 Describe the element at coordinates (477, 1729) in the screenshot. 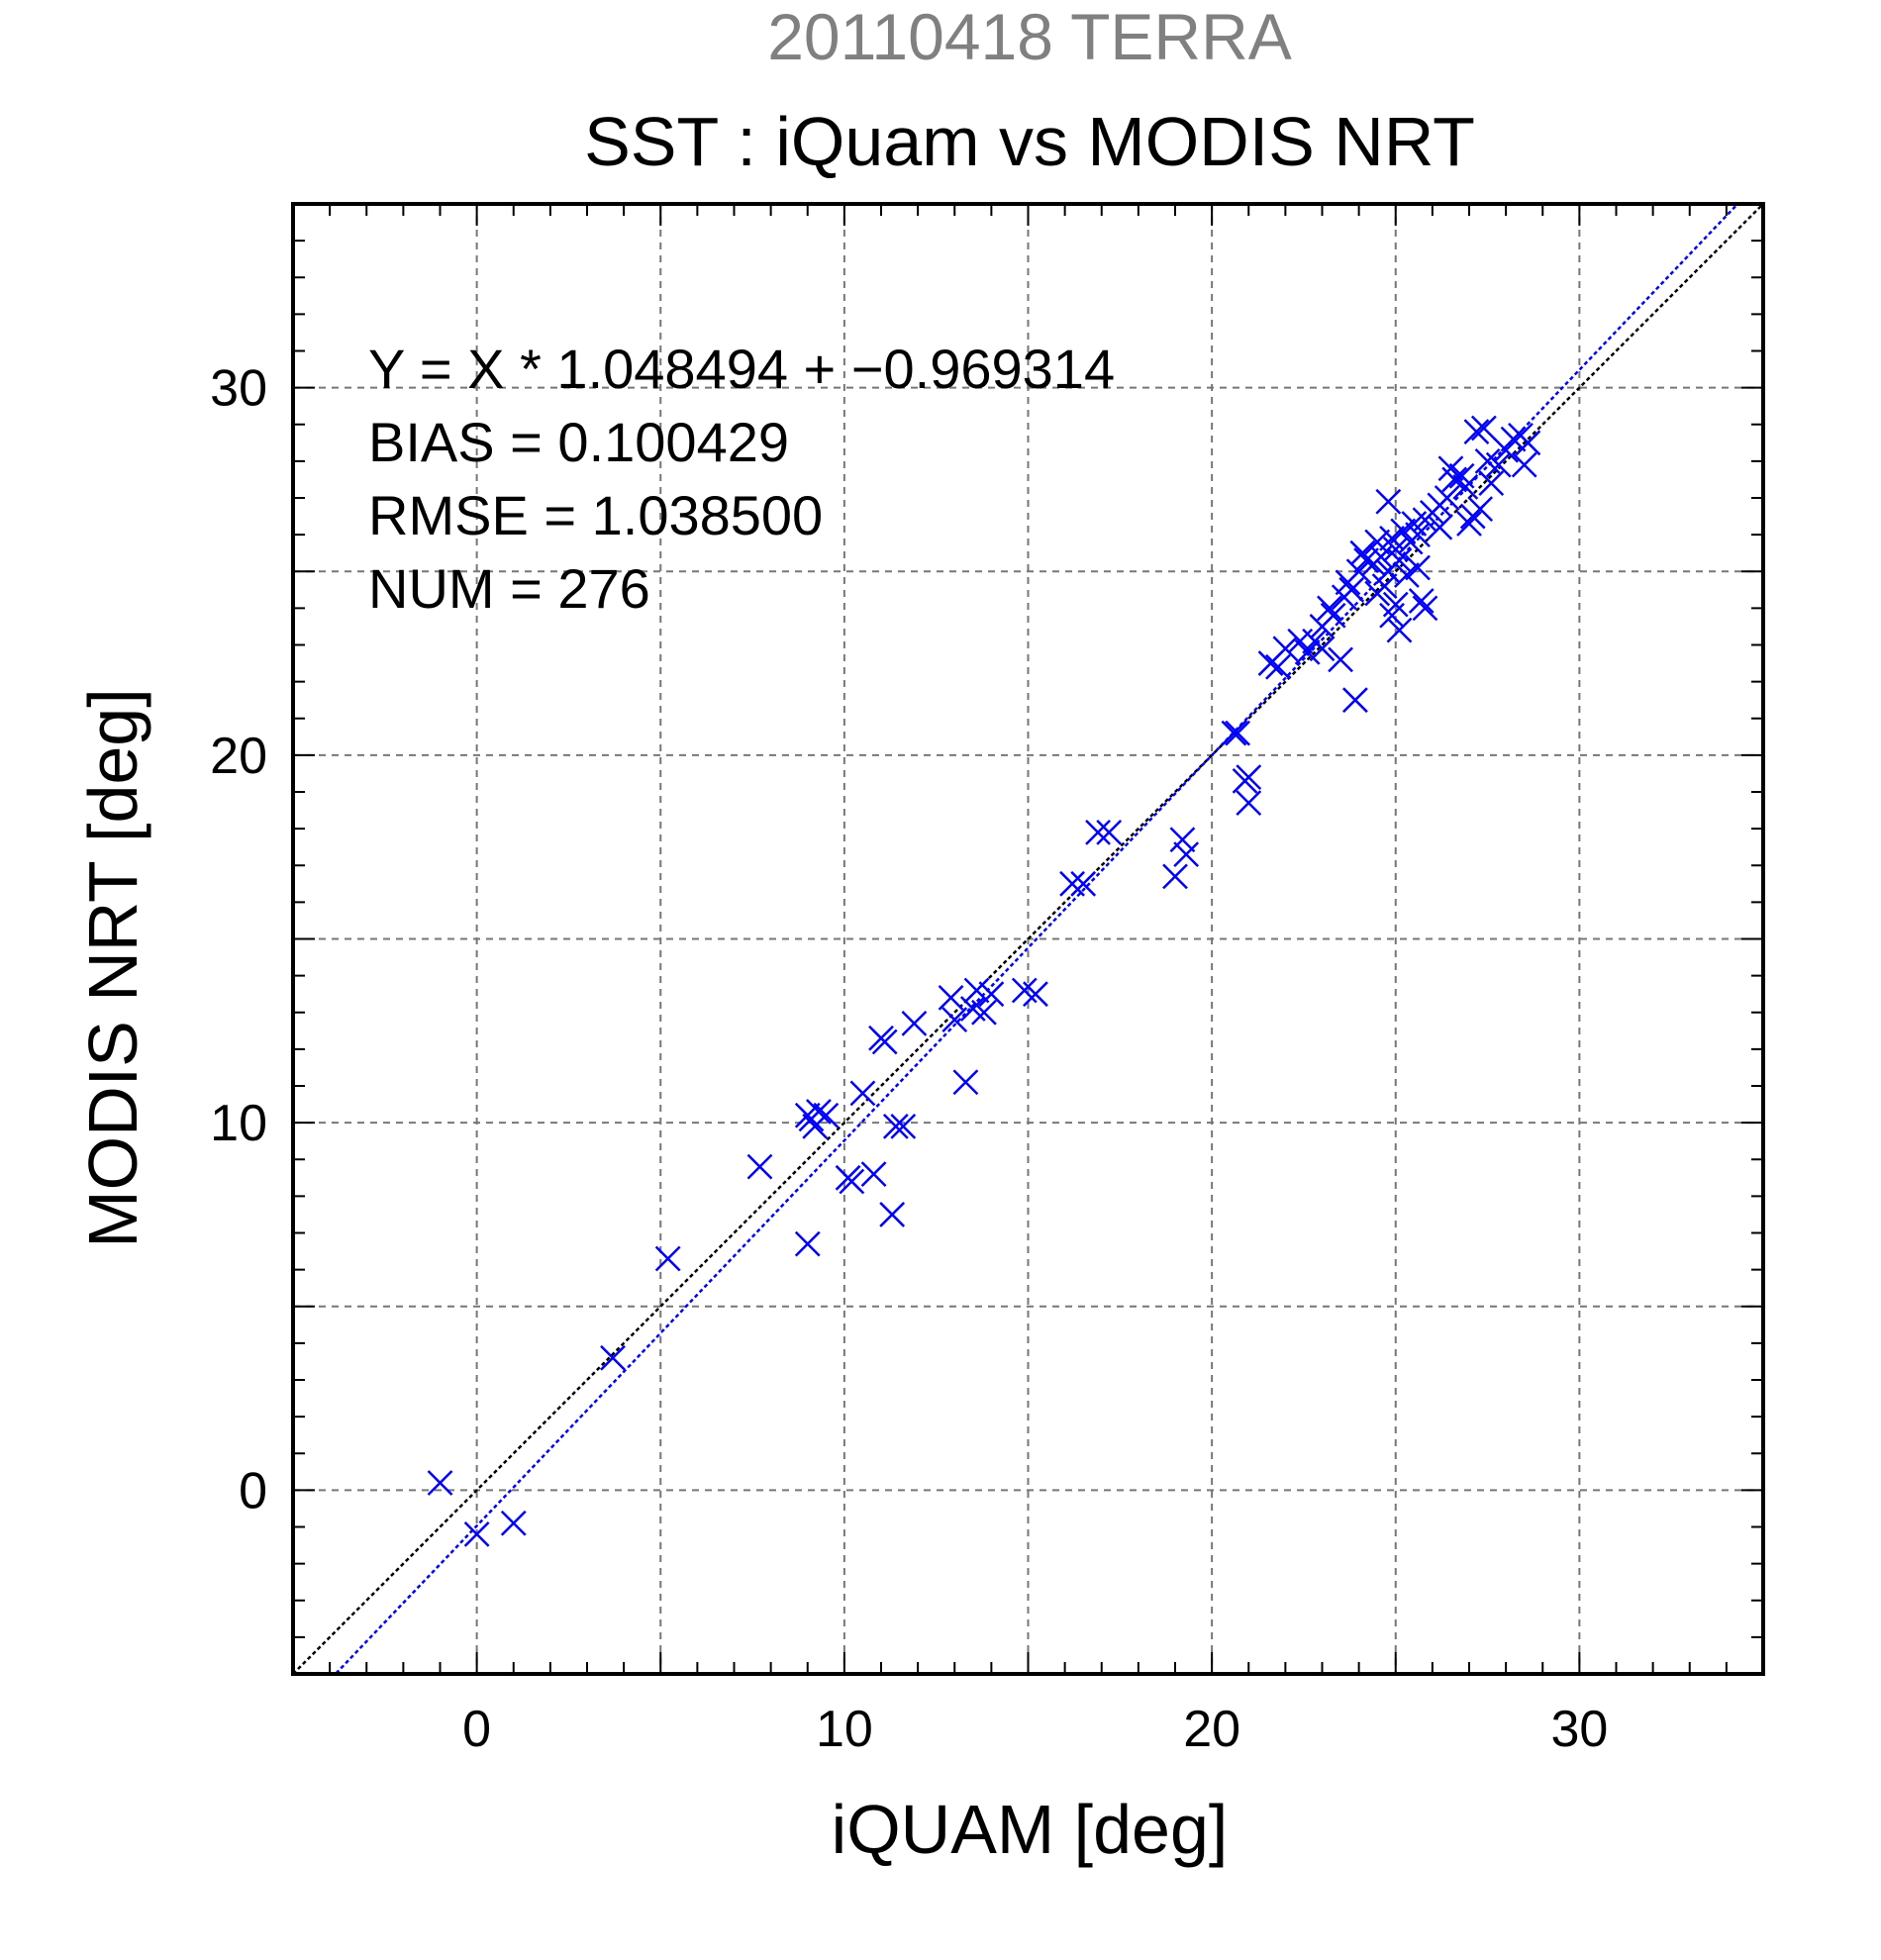

I see `x-tick-label: 0` at that location.